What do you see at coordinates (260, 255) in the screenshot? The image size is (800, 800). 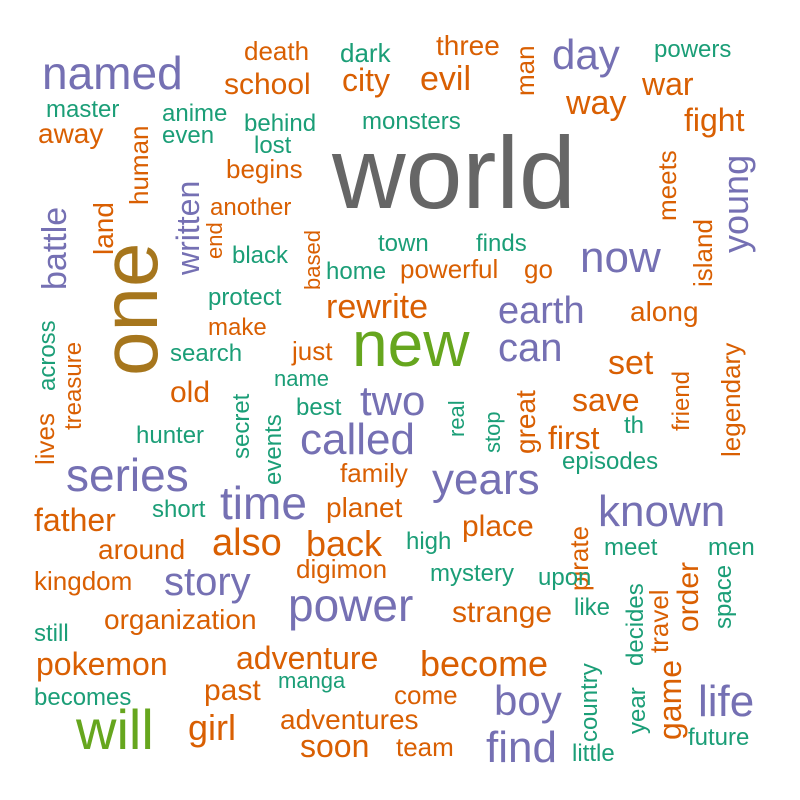 I see `cloud-word-black: black` at bounding box center [260, 255].